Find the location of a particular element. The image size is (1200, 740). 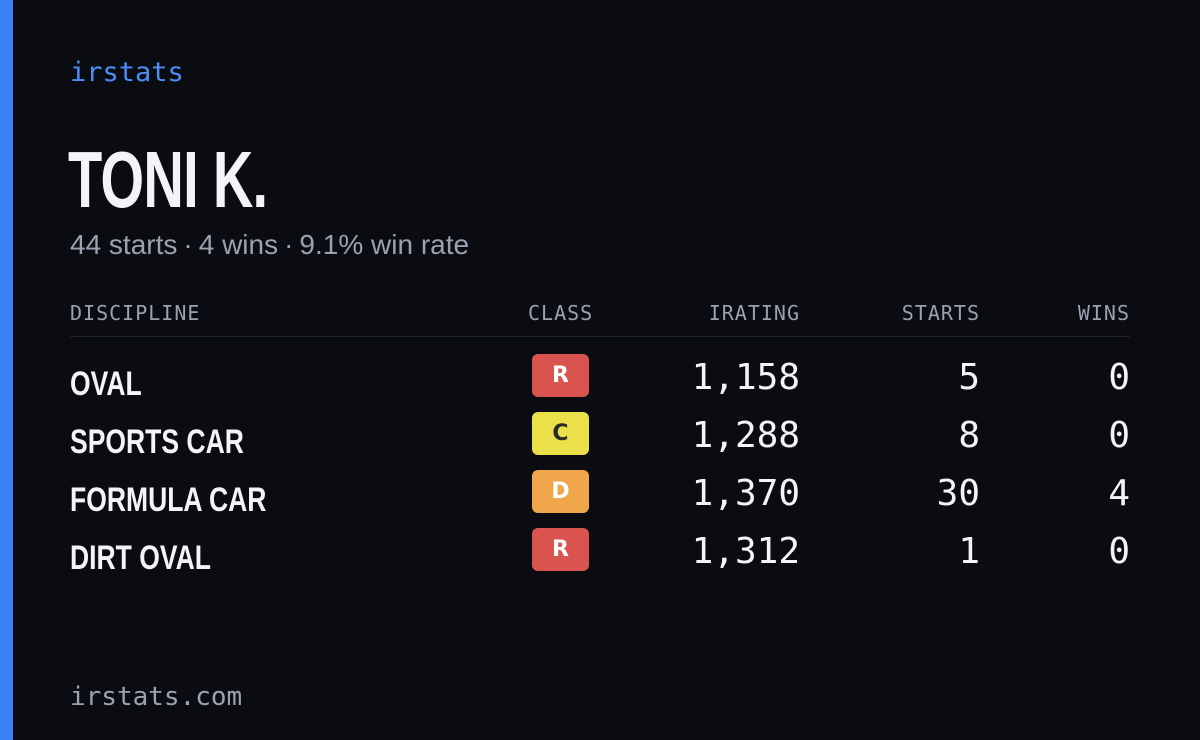

irating-value: 1,370 is located at coordinates (745, 493).